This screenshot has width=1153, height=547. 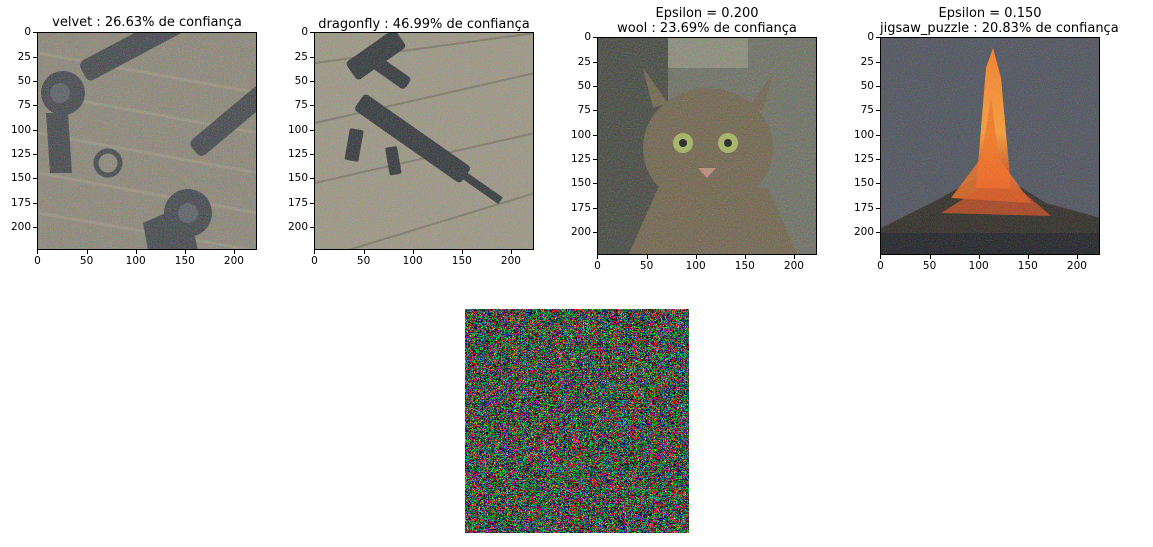 What do you see at coordinates (147, 22) in the screenshot?
I see `title-line-1: velvet : 26.63% de confiança` at bounding box center [147, 22].